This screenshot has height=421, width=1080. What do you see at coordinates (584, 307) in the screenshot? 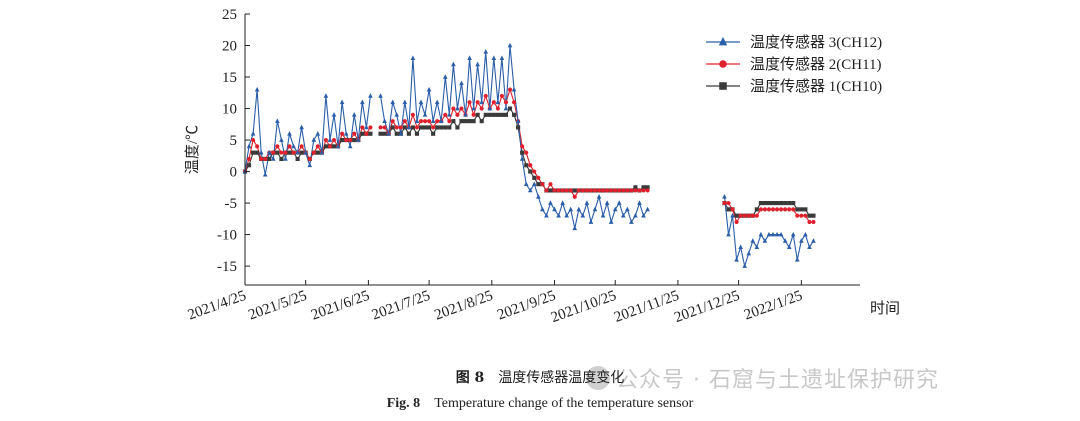
I see `x-tick-label: 2021/10/25` at bounding box center [584, 307].